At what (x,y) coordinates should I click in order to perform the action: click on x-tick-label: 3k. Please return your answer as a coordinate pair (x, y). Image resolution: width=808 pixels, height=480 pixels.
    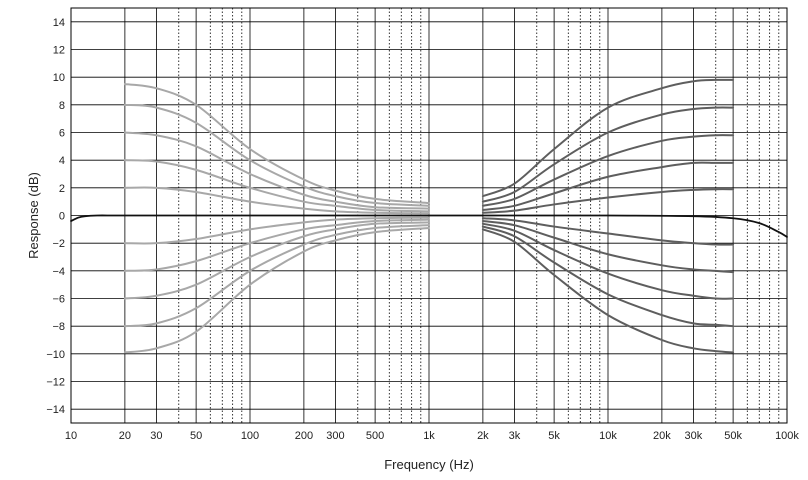
    Looking at the image, I should click on (515, 436).